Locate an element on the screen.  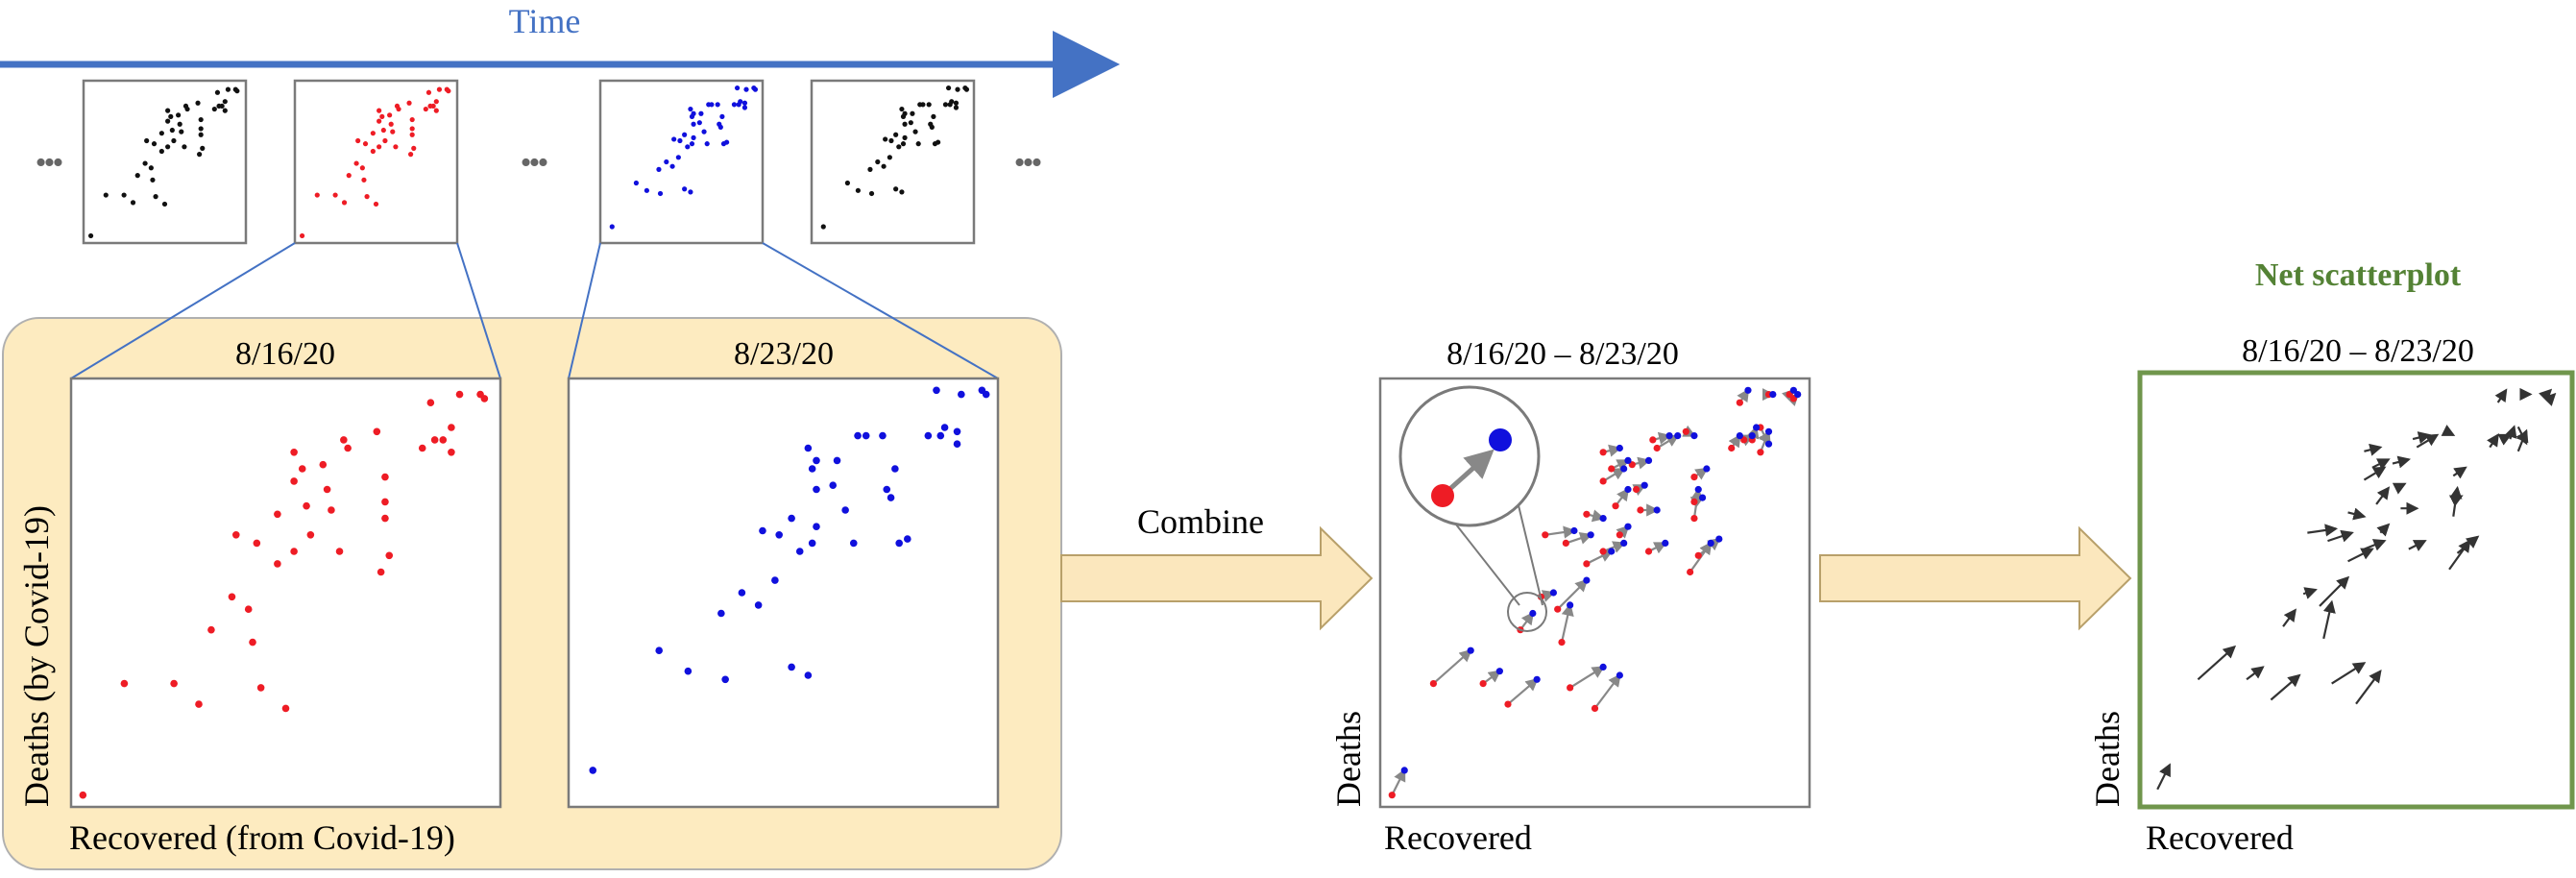
net-y-axis-label: Deaths is located at coordinates (2107, 759).